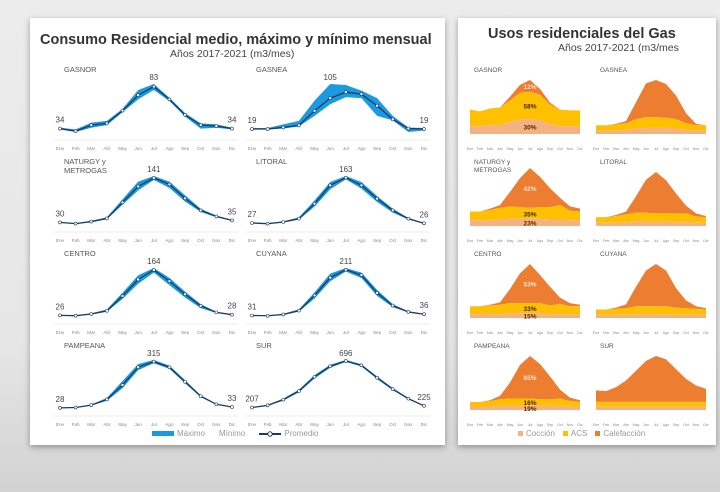 The width and height of the screenshot is (720, 492). I want to click on region-label: NATURGY y METROGAS, so click(493, 166).